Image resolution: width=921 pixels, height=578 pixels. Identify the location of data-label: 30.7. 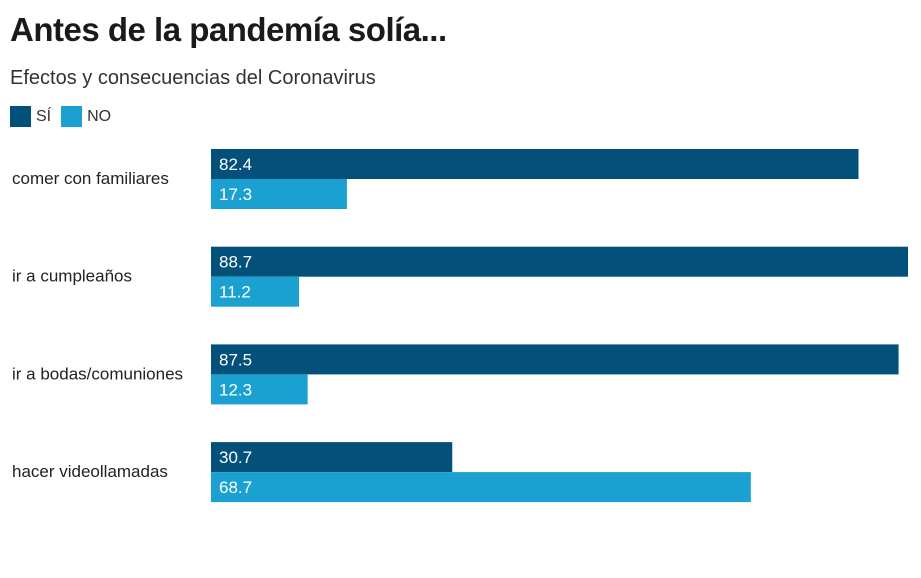
(235, 457).